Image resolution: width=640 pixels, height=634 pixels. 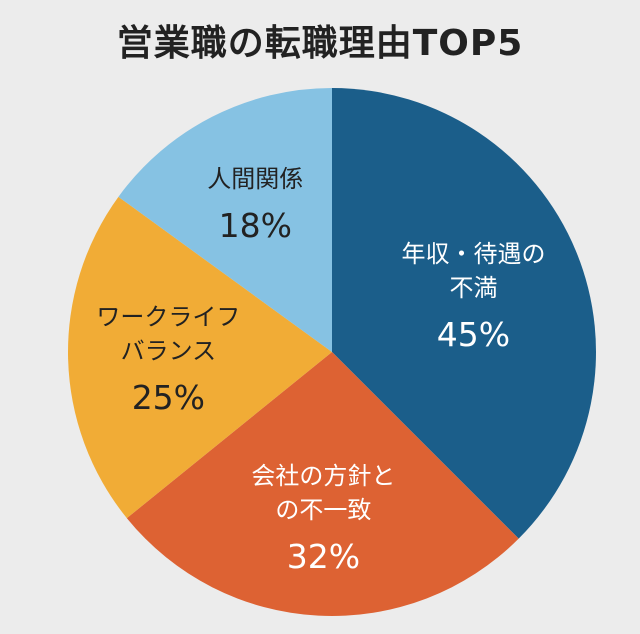 What do you see at coordinates (323, 476) in the screenshot?
I see `slice-category-label: 会社の方針と` at bounding box center [323, 476].